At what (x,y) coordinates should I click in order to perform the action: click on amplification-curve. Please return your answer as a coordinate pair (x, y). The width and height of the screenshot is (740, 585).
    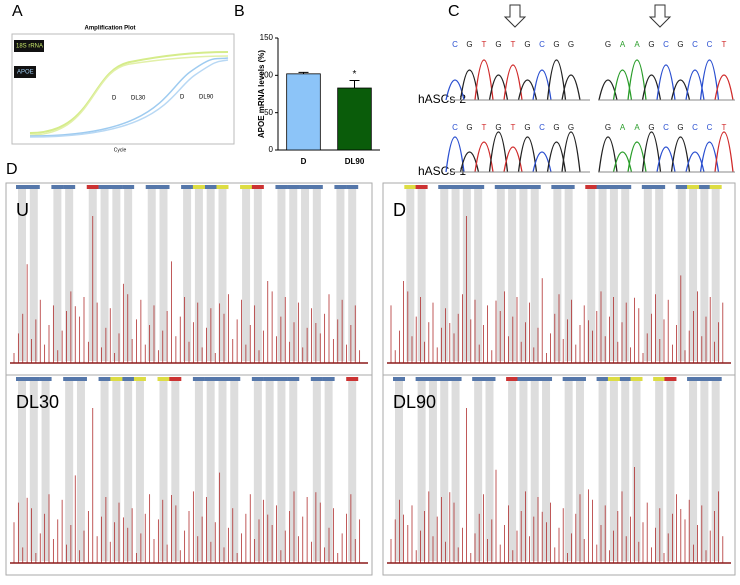
    Looking at the image, I should click on (129, 92).